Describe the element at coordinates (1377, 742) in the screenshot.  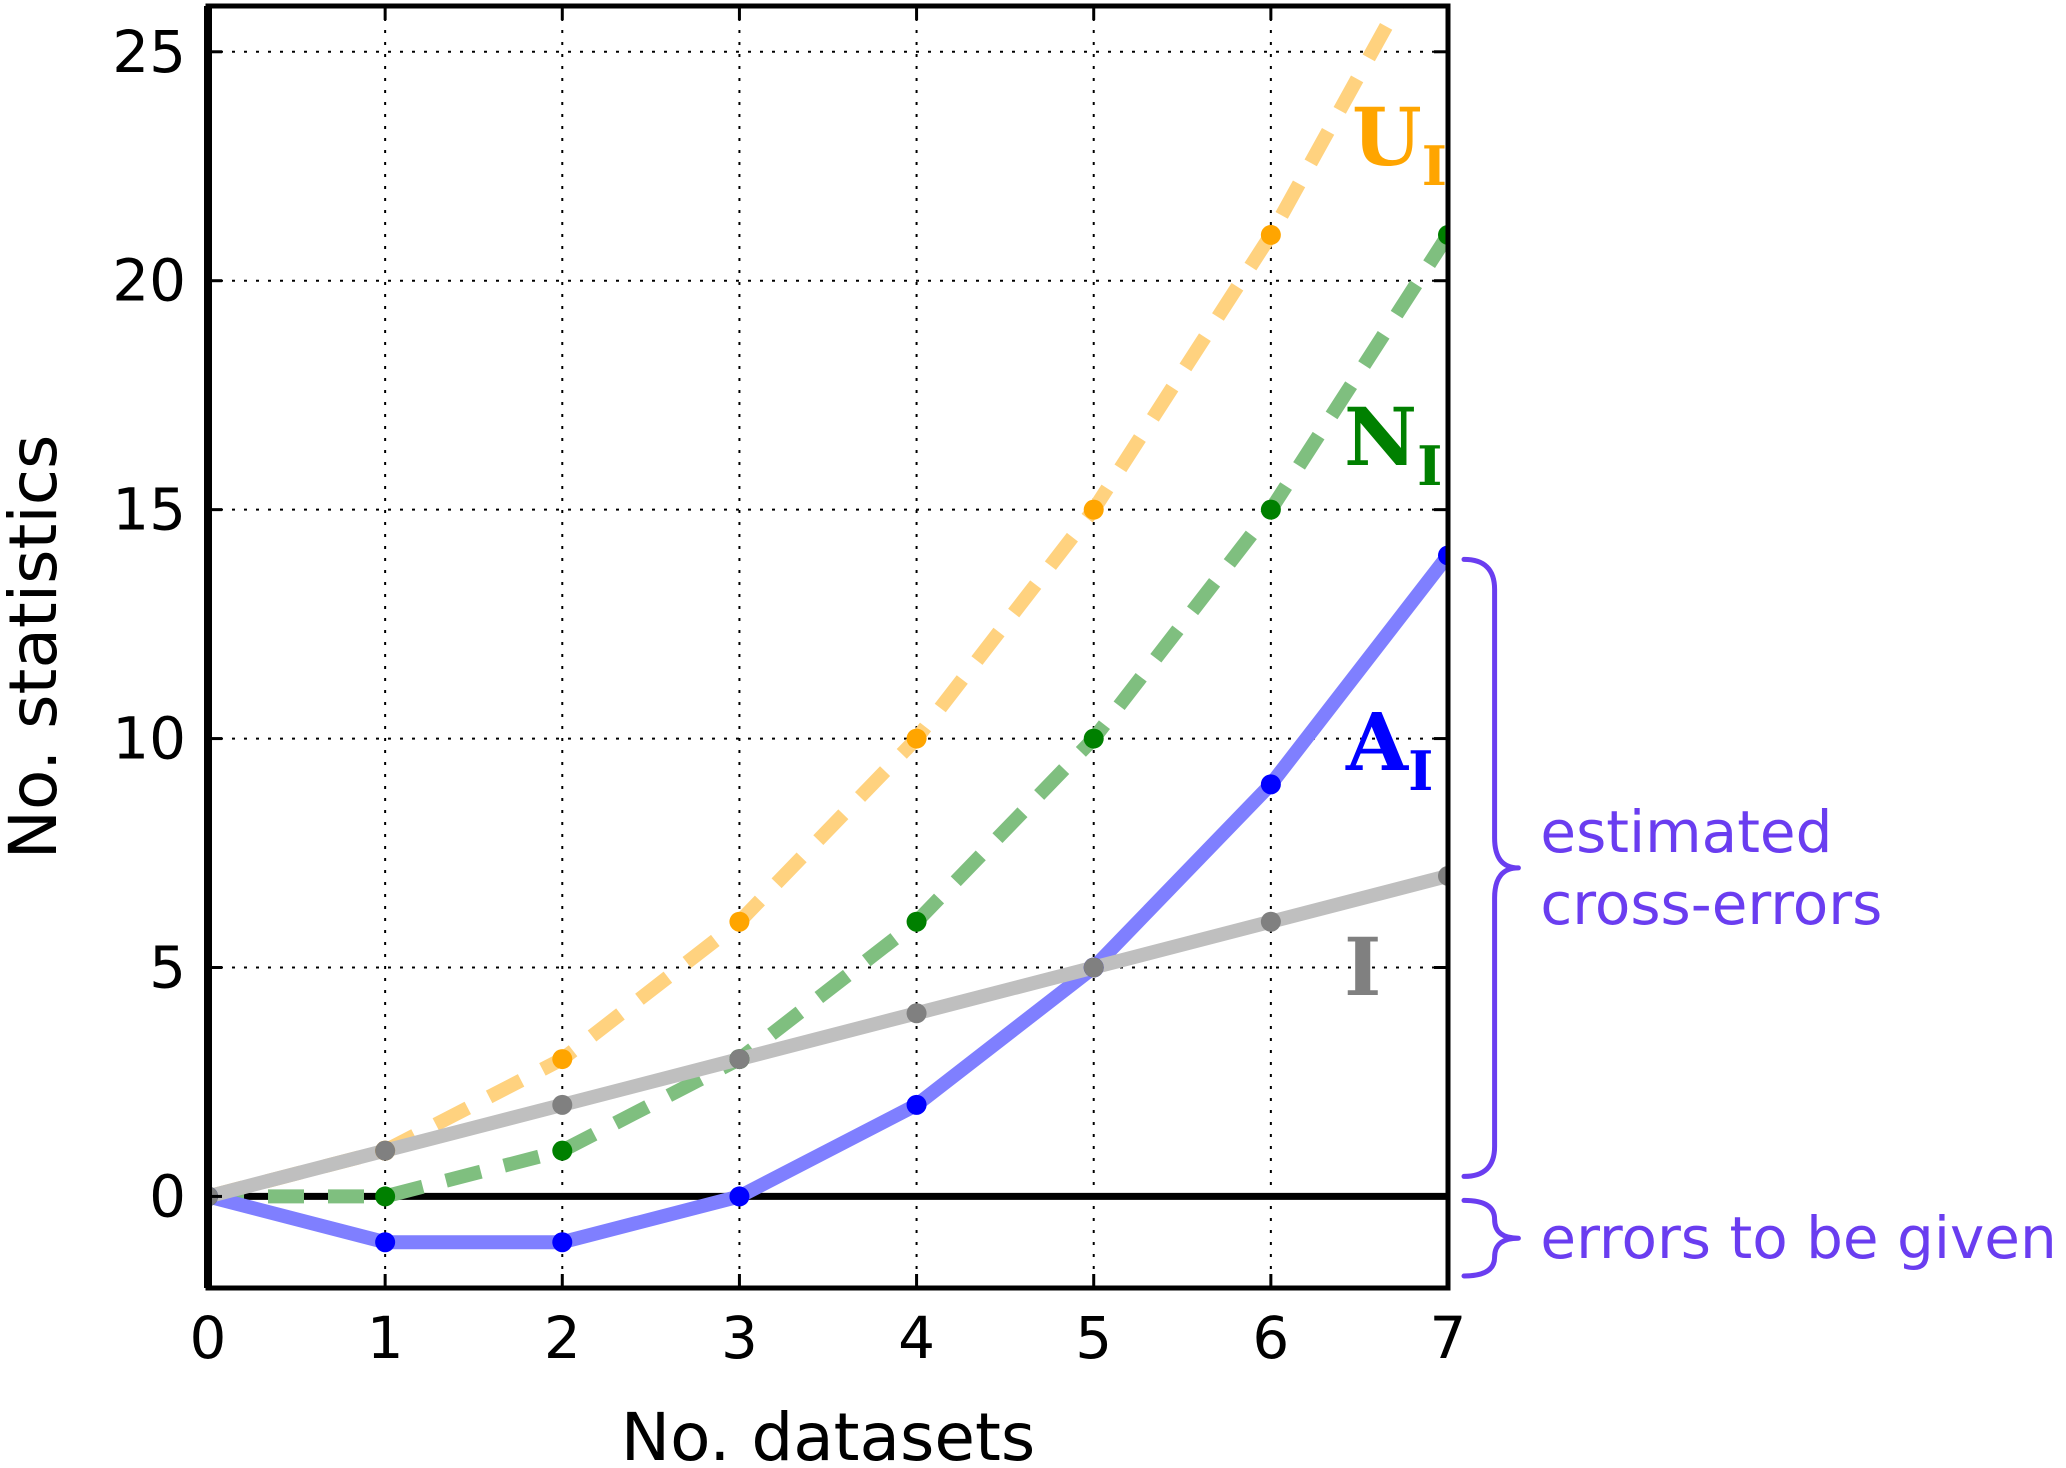
I see `series-label-main: A` at that location.